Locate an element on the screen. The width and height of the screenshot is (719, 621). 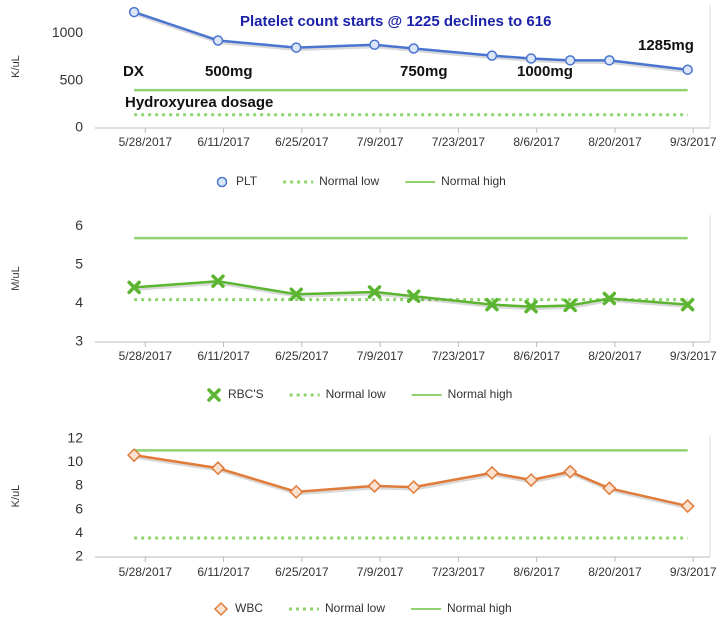
annotation: 1000mg is located at coordinates (545, 71).